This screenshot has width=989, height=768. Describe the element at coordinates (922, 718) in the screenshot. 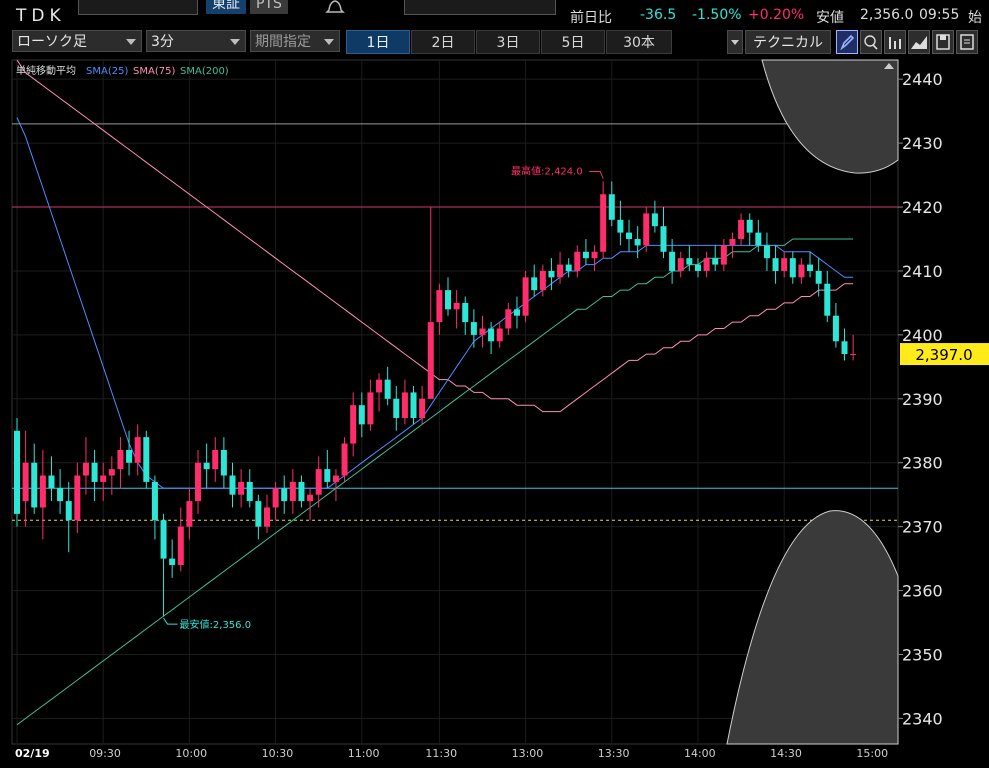

I see `y-tick-label: 2340` at that location.